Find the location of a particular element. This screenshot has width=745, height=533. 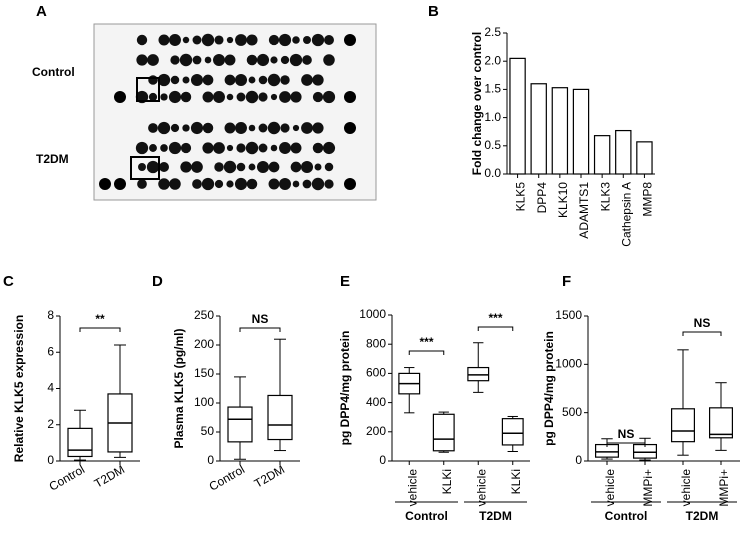

y-tick-label: 1.0 is located at coordinates (492, 117).